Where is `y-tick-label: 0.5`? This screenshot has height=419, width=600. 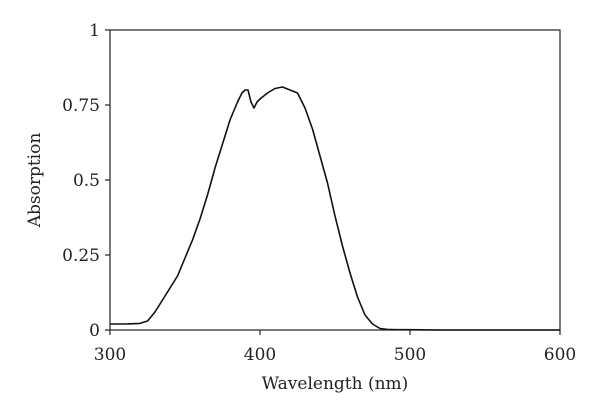
y-tick-label: 0.5 is located at coordinates (86, 181).